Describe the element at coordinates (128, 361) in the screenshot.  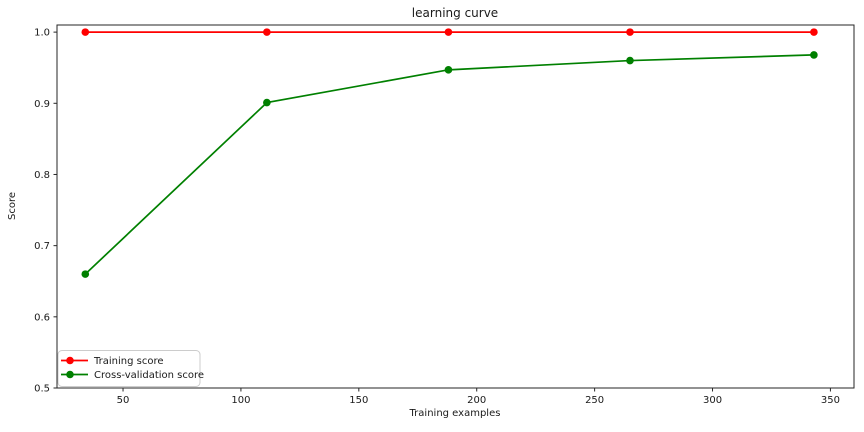
I see `legend-label: Training score` at that location.